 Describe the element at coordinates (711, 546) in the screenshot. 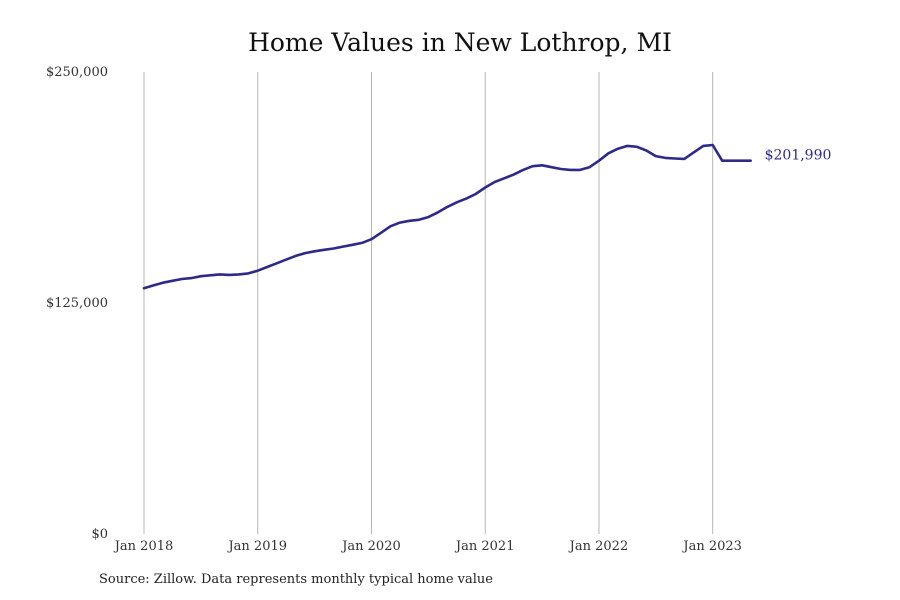

I see `x-tick-label: Jan 2023` at that location.